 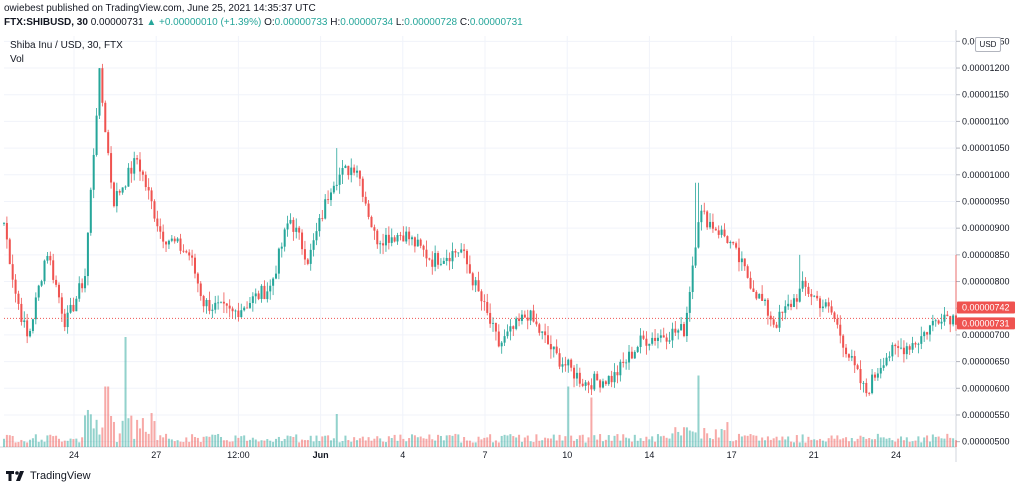 What do you see at coordinates (464, 22) in the screenshot?
I see `close-label: C:` at bounding box center [464, 22].